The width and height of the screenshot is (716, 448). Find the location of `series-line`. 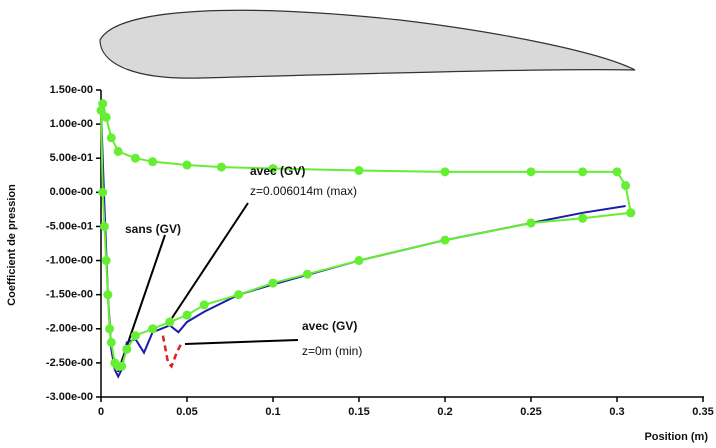

series-line is located at coordinates (172, 352).